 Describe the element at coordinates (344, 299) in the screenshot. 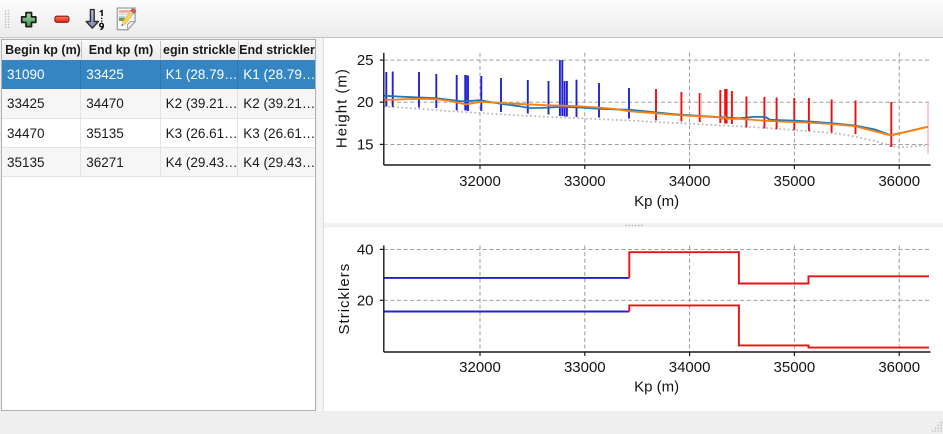

I see `svg-text: Stricklers` at that location.